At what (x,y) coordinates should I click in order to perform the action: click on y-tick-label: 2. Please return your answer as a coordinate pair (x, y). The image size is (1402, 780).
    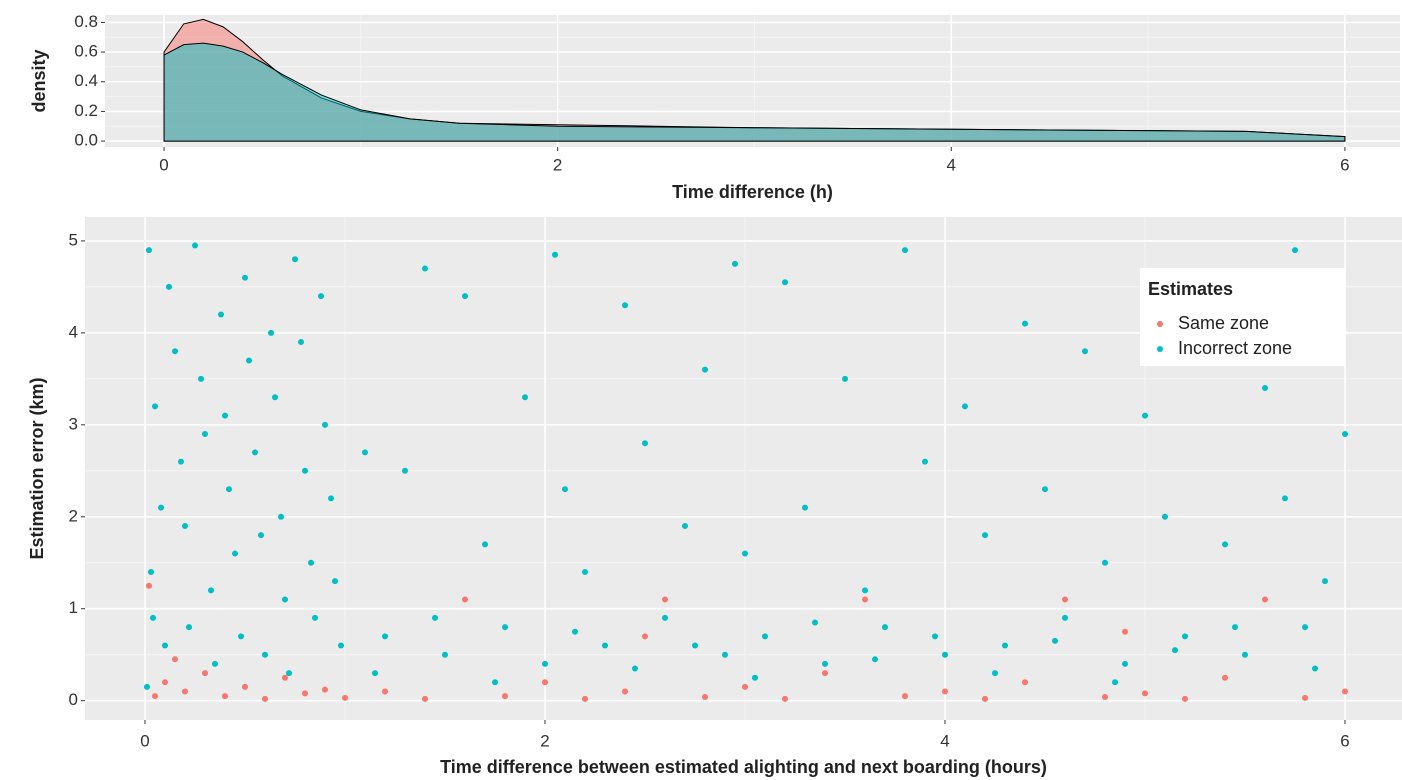
    Looking at the image, I should click on (73, 515).